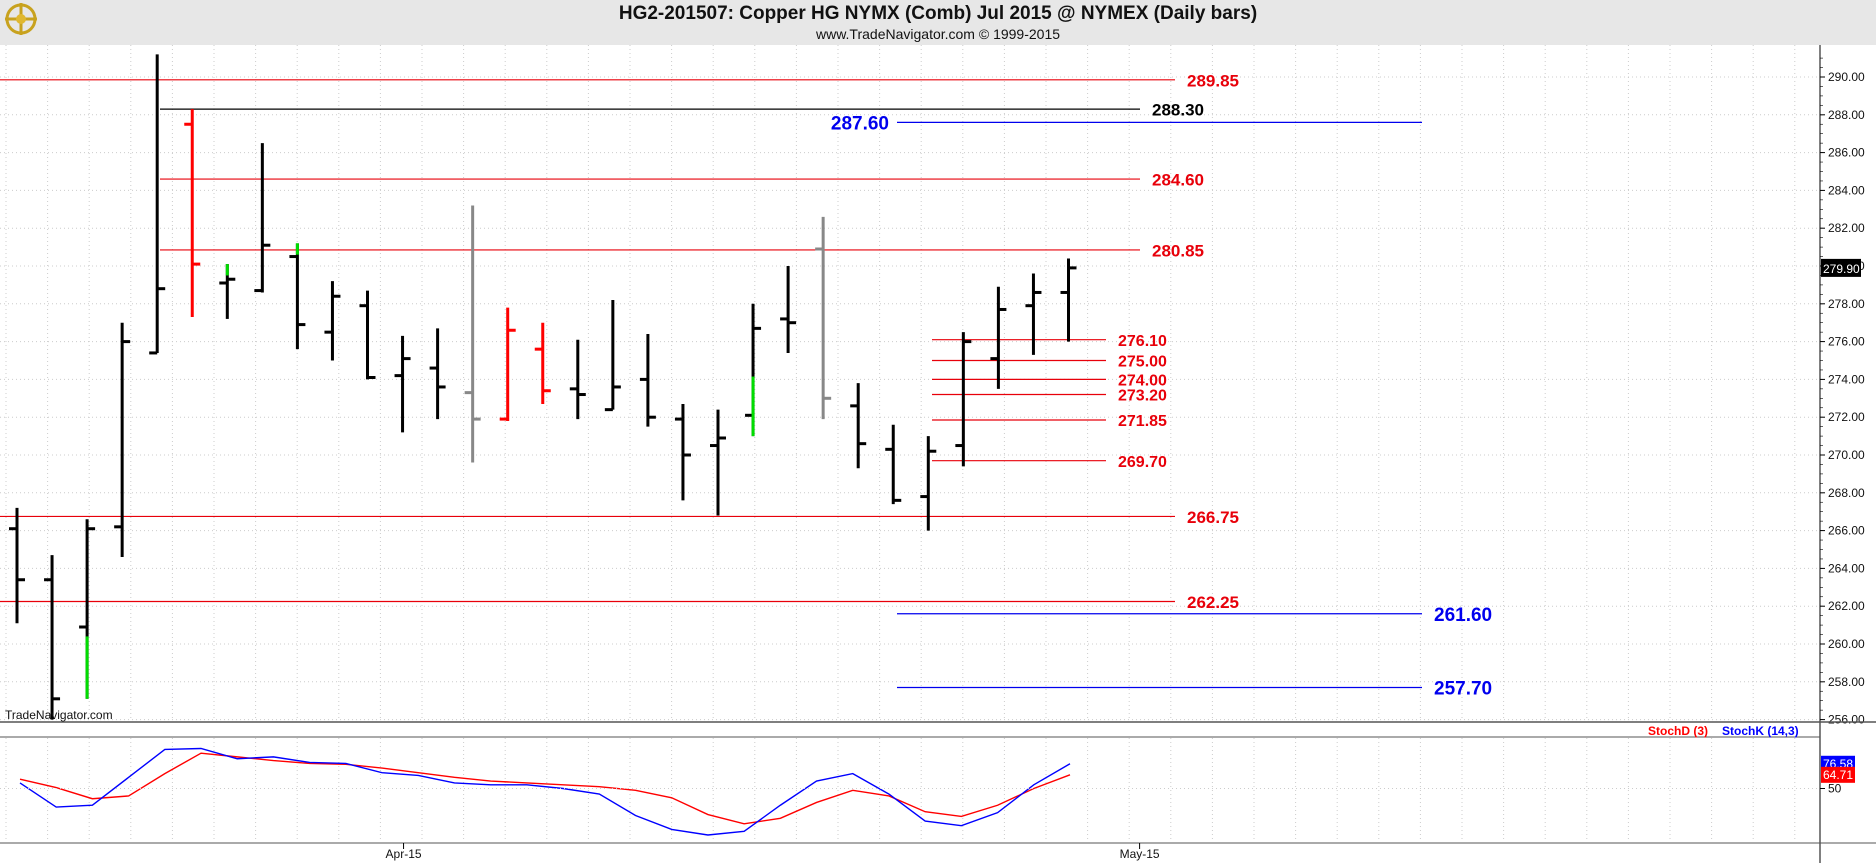 The image size is (1876, 863). I want to click on stoch-d-value: 64.71, so click(1838, 775).